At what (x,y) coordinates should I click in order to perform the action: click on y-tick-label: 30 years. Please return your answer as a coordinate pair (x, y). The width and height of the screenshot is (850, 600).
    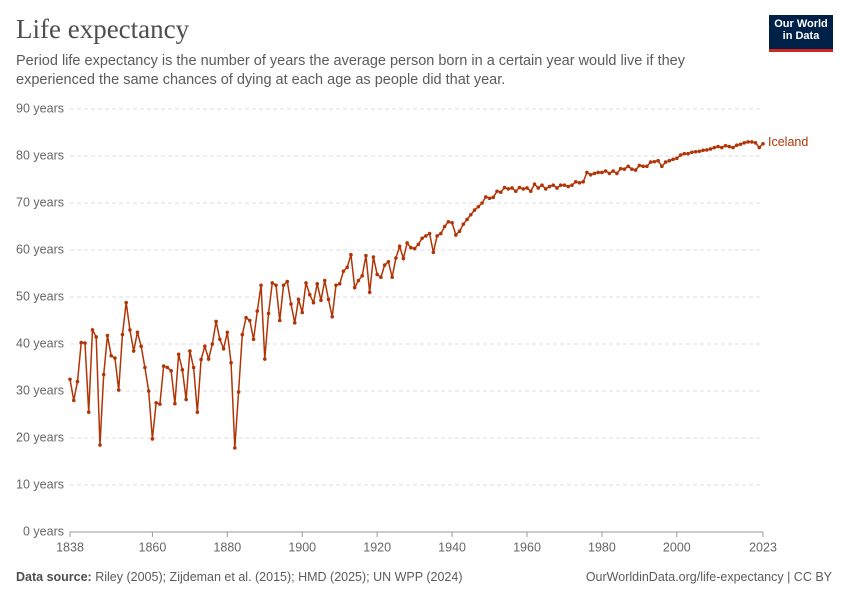
    Looking at the image, I should click on (40, 390).